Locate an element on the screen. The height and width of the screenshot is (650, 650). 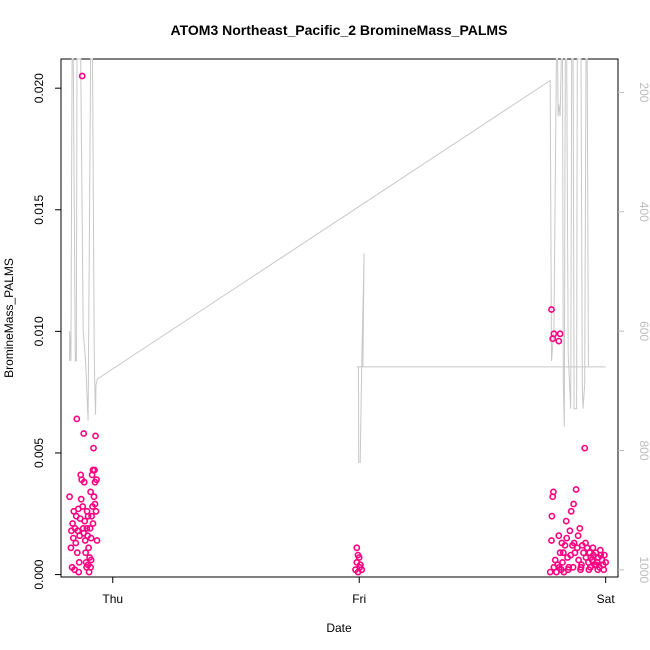
y-axis: 0.000 0.005 0.010 0.015 0.020 is located at coordinates (46, 331).